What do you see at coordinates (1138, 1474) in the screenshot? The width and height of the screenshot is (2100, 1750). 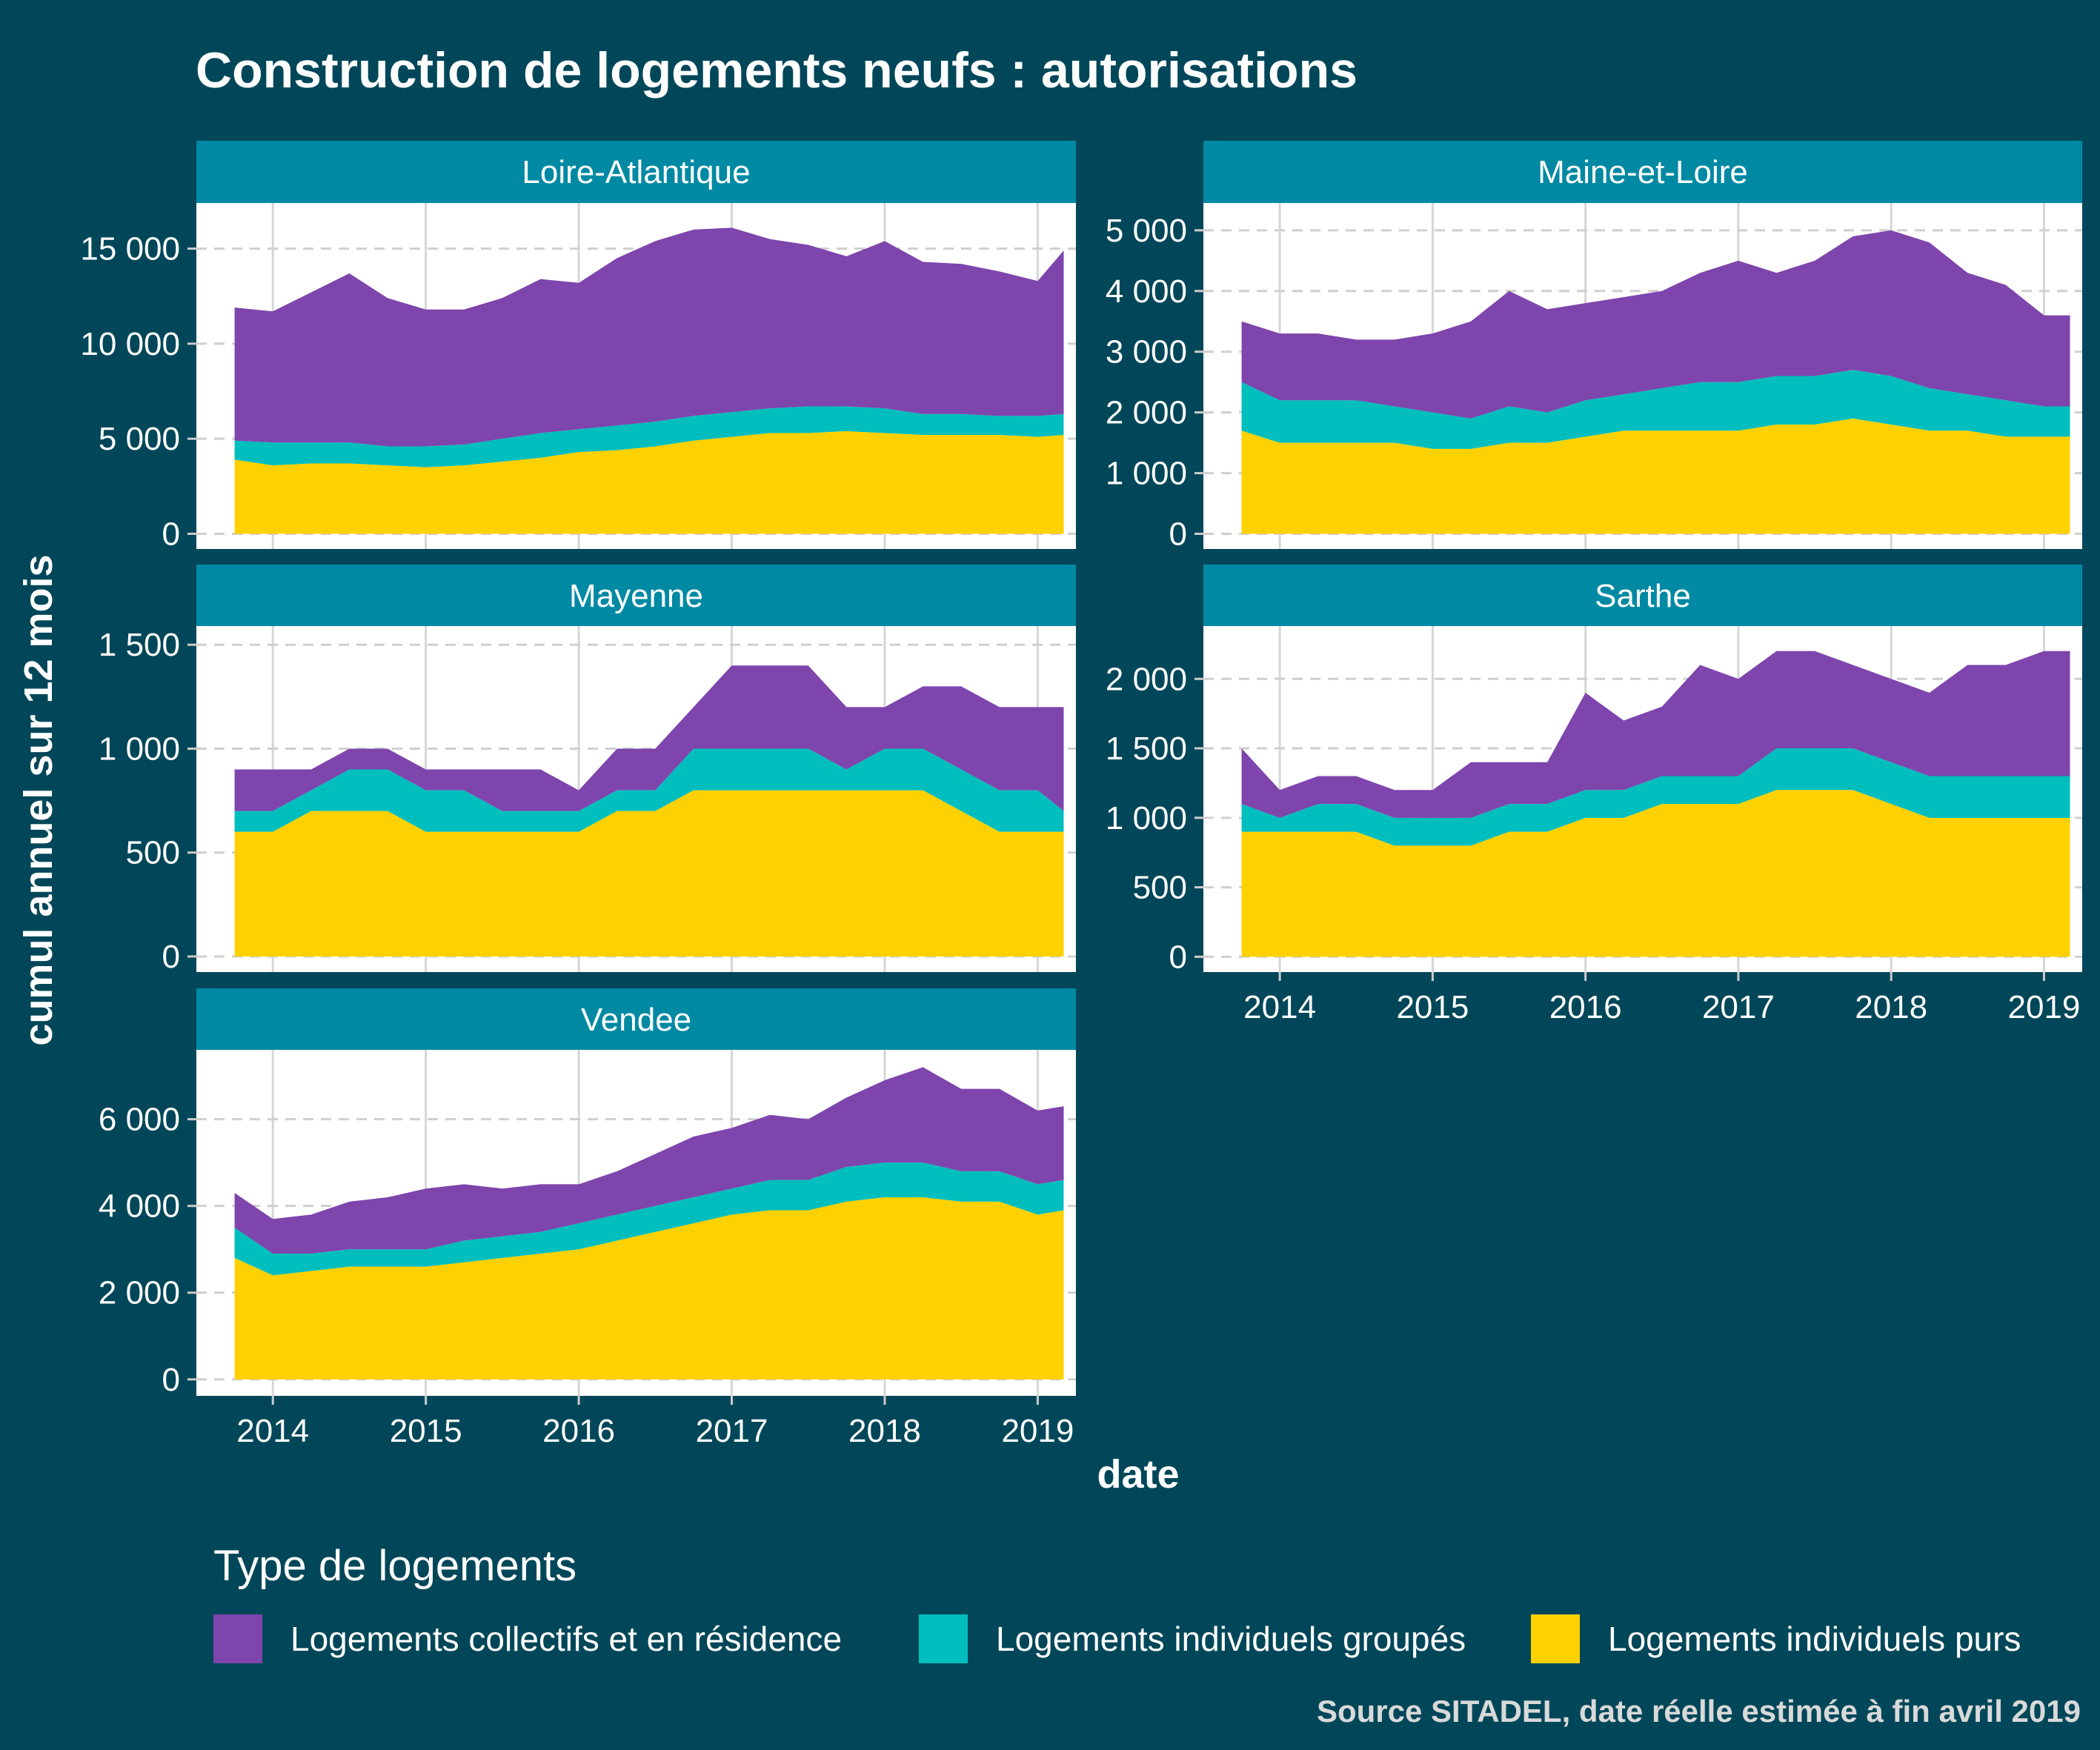 I see `x-axis-title: date` at bounding box center [1138, 1474].